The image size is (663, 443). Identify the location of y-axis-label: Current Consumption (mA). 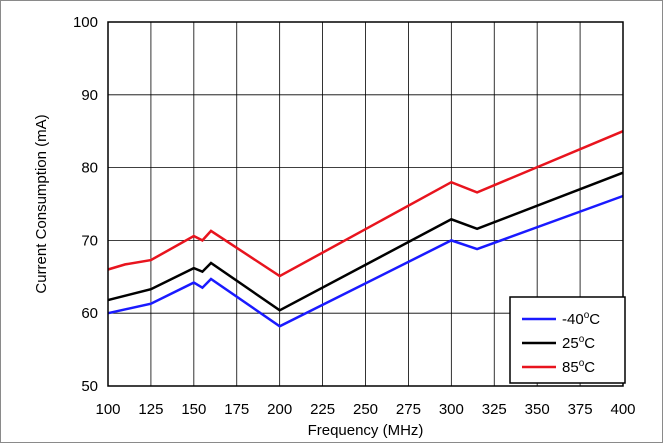
(41, 203).